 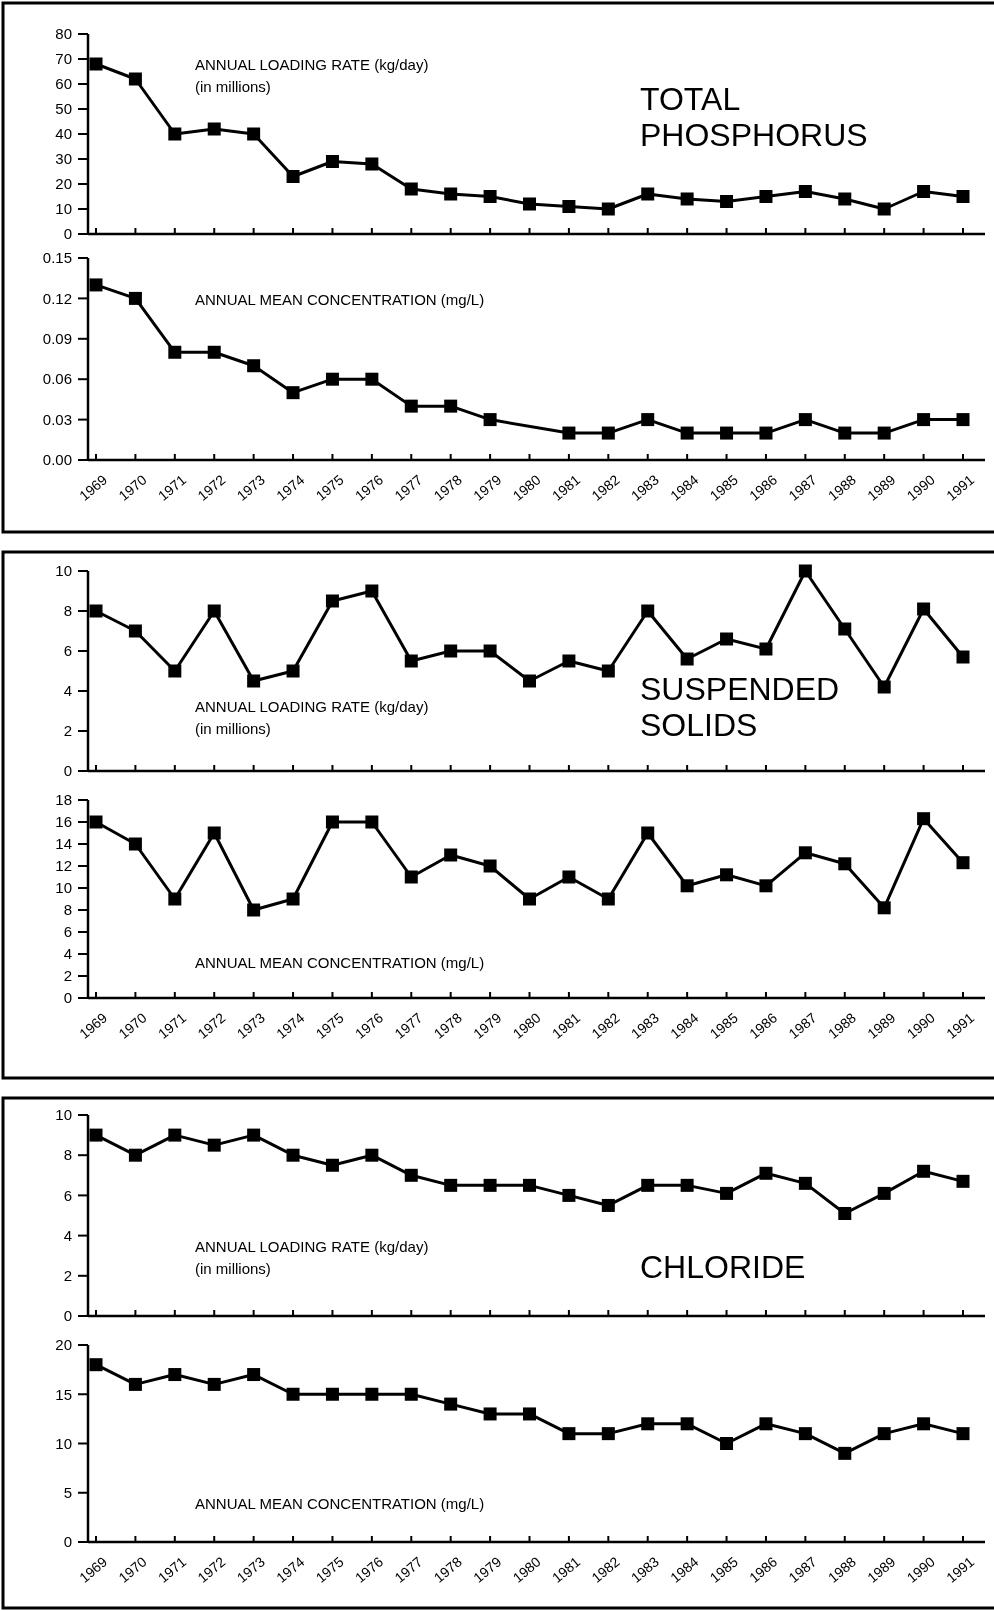 What do you see at coordinates (57, 460) in the screenshot?
I see `y-tick-label: 0.00` at bounding box center [57, 460].